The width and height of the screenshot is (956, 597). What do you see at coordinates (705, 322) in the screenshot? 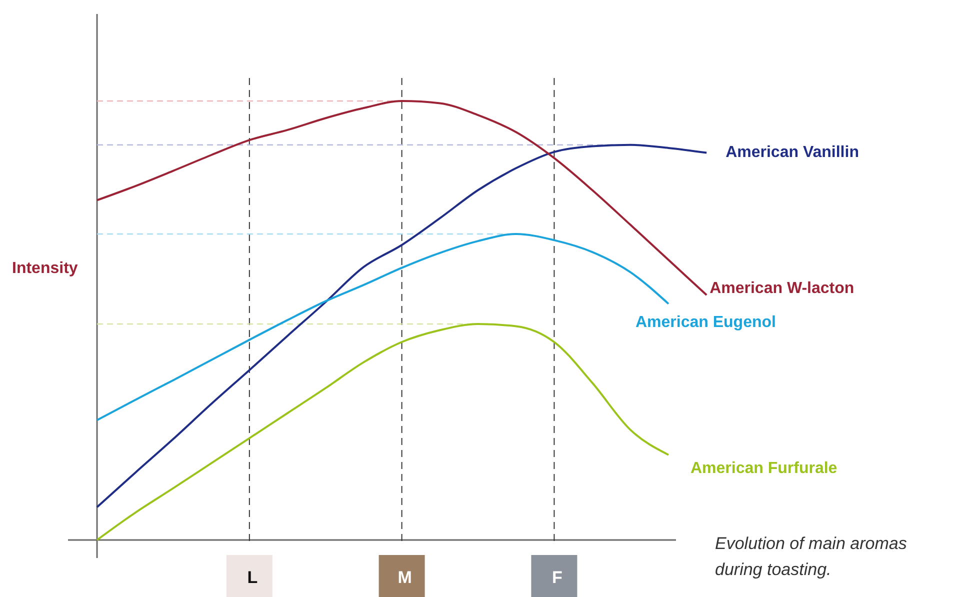
I see `series-label: American Eugenol` at bounding box center [705, 322].